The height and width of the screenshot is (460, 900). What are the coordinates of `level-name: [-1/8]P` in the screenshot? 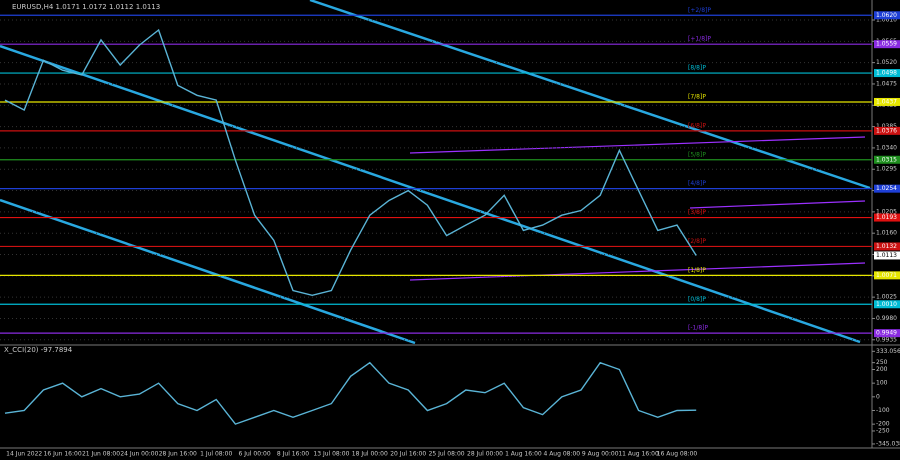 It's located at (698, 328).